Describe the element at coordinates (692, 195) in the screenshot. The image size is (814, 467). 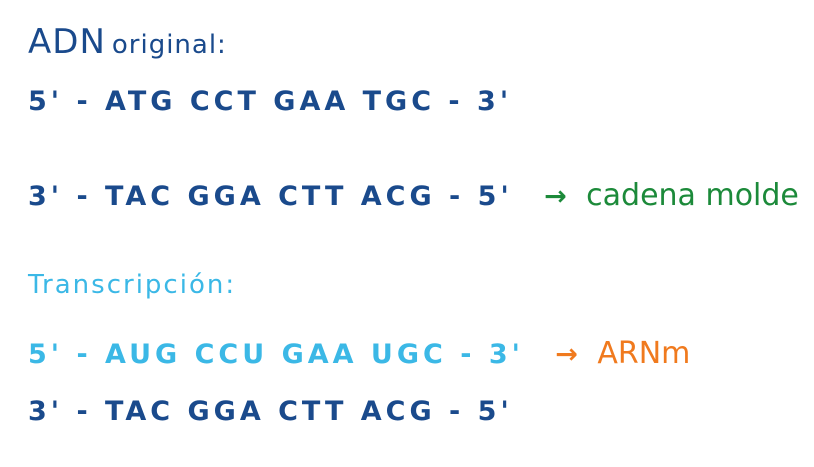
I see `template-label: cadena molde` at that location.